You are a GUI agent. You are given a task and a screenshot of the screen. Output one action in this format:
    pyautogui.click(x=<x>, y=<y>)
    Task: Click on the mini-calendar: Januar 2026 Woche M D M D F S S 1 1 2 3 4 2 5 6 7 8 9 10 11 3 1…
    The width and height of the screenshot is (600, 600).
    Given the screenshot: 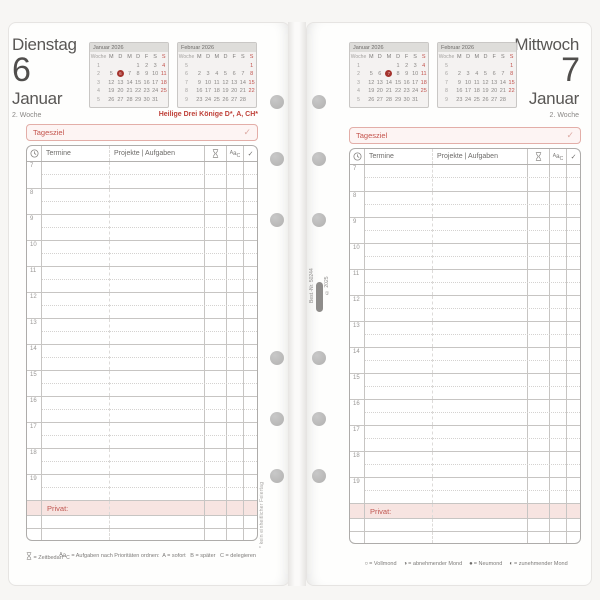 What is the action you would take?
    pyautogui.click(x=129, y=75)
    